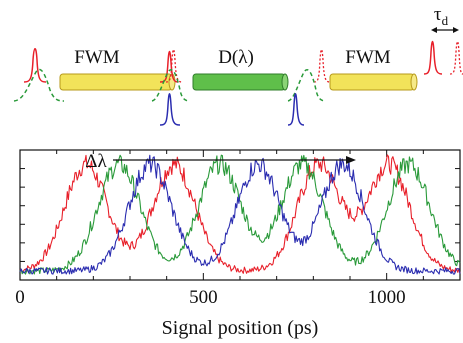 The width and height of the screenshot is (463, 343). I want to click on delay-subscript: d, so click(445, 20).